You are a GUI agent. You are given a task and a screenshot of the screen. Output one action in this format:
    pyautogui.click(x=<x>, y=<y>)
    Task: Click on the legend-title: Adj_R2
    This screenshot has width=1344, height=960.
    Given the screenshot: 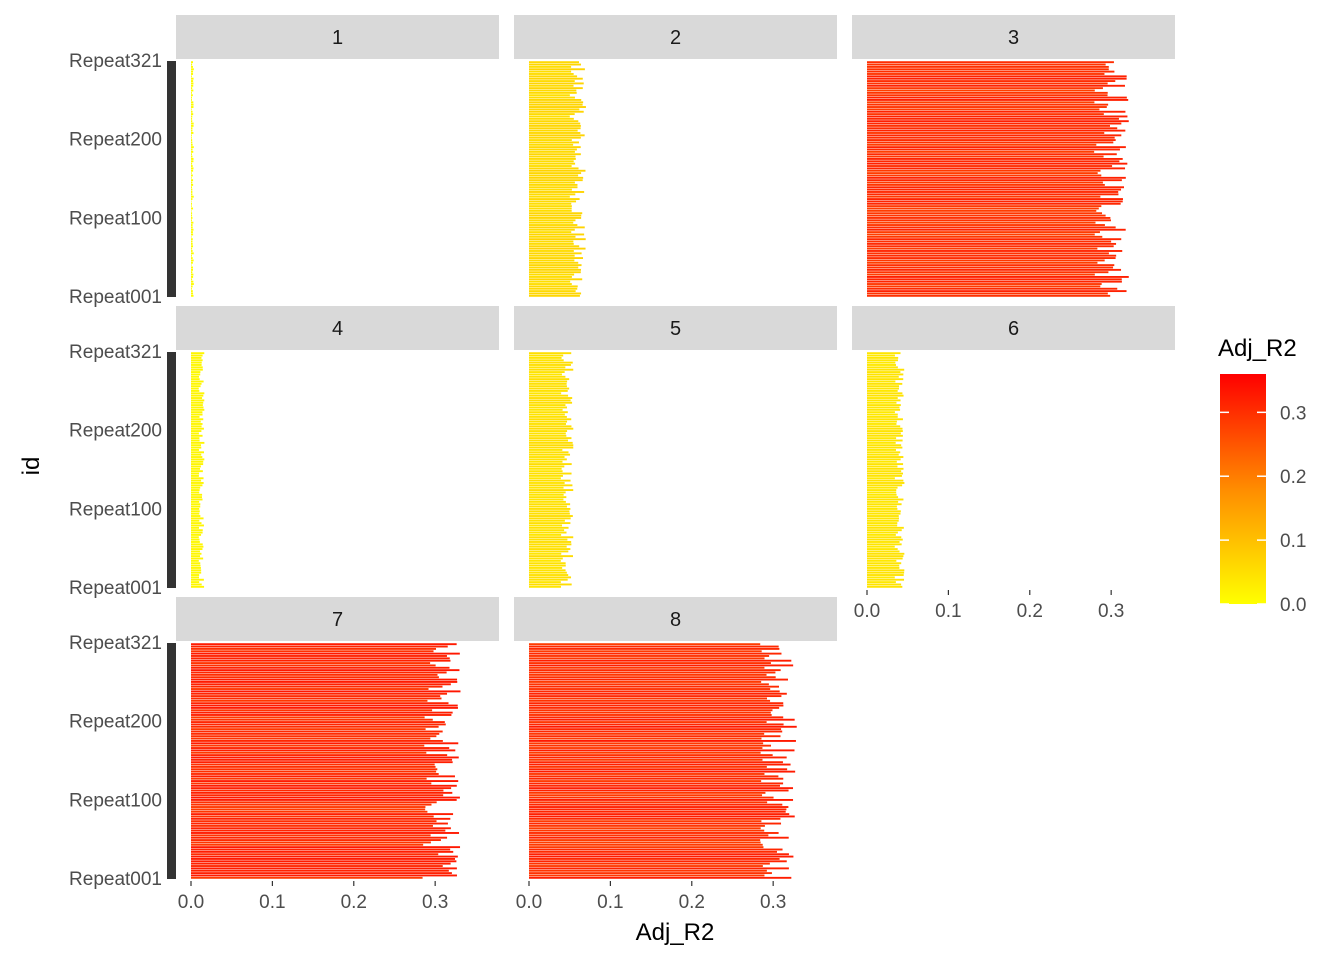 What is the action you would take?
    pyautogui.click(x=1257, y=348)
    